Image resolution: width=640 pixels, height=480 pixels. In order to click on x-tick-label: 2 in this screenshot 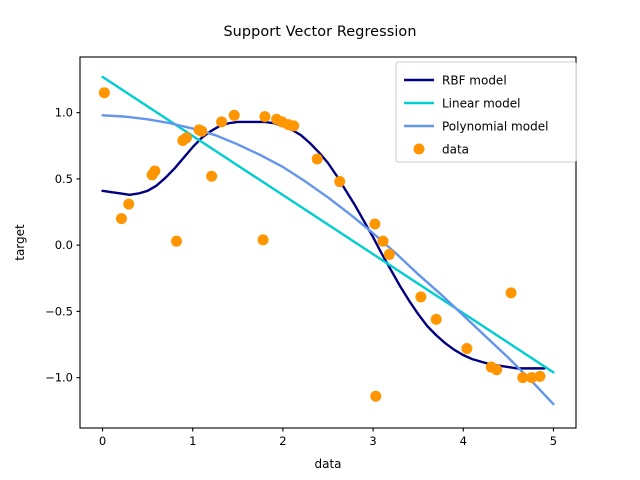, I will do `click(282, 441)`.